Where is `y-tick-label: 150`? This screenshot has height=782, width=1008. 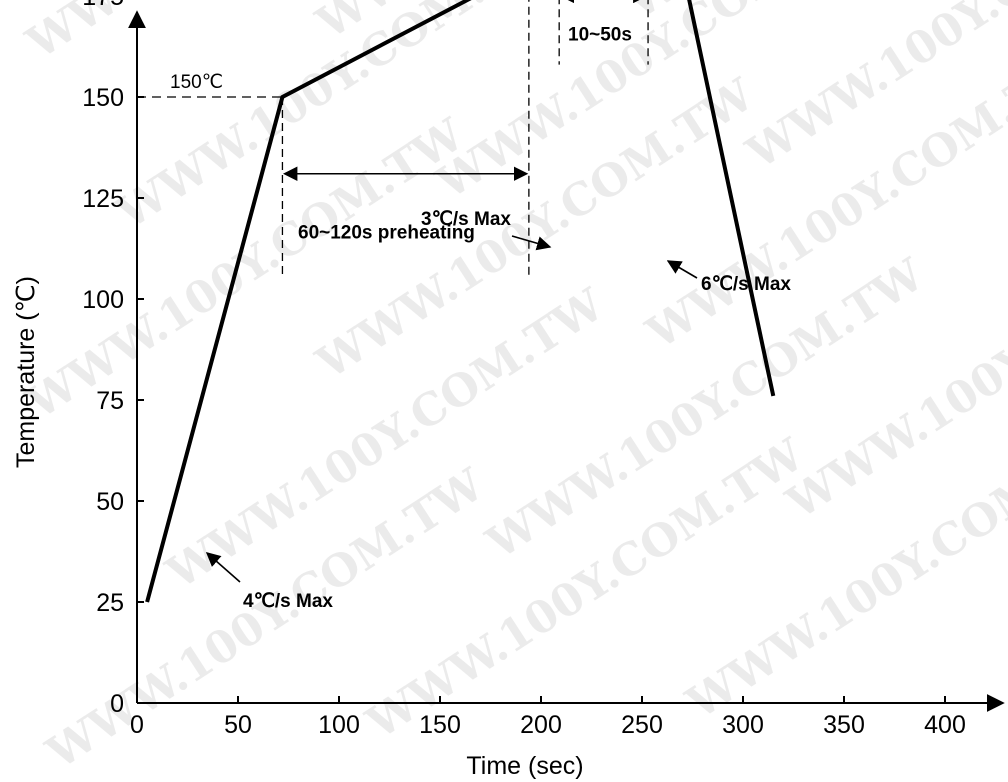
y-tick-label: 150 is located at coordinates (103, 98).